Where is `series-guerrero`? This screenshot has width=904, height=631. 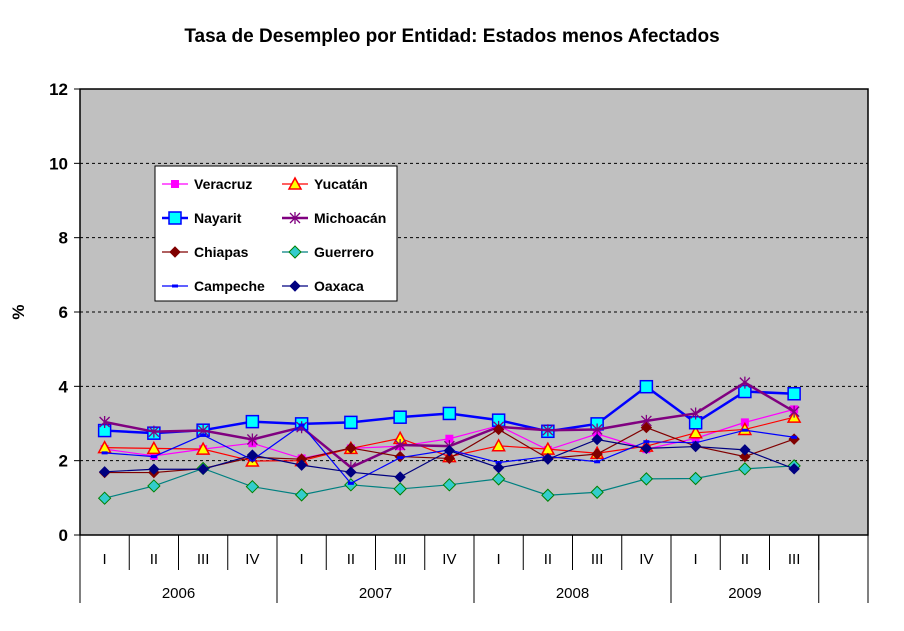
series-guerrero is located at coordinates (449, 482).